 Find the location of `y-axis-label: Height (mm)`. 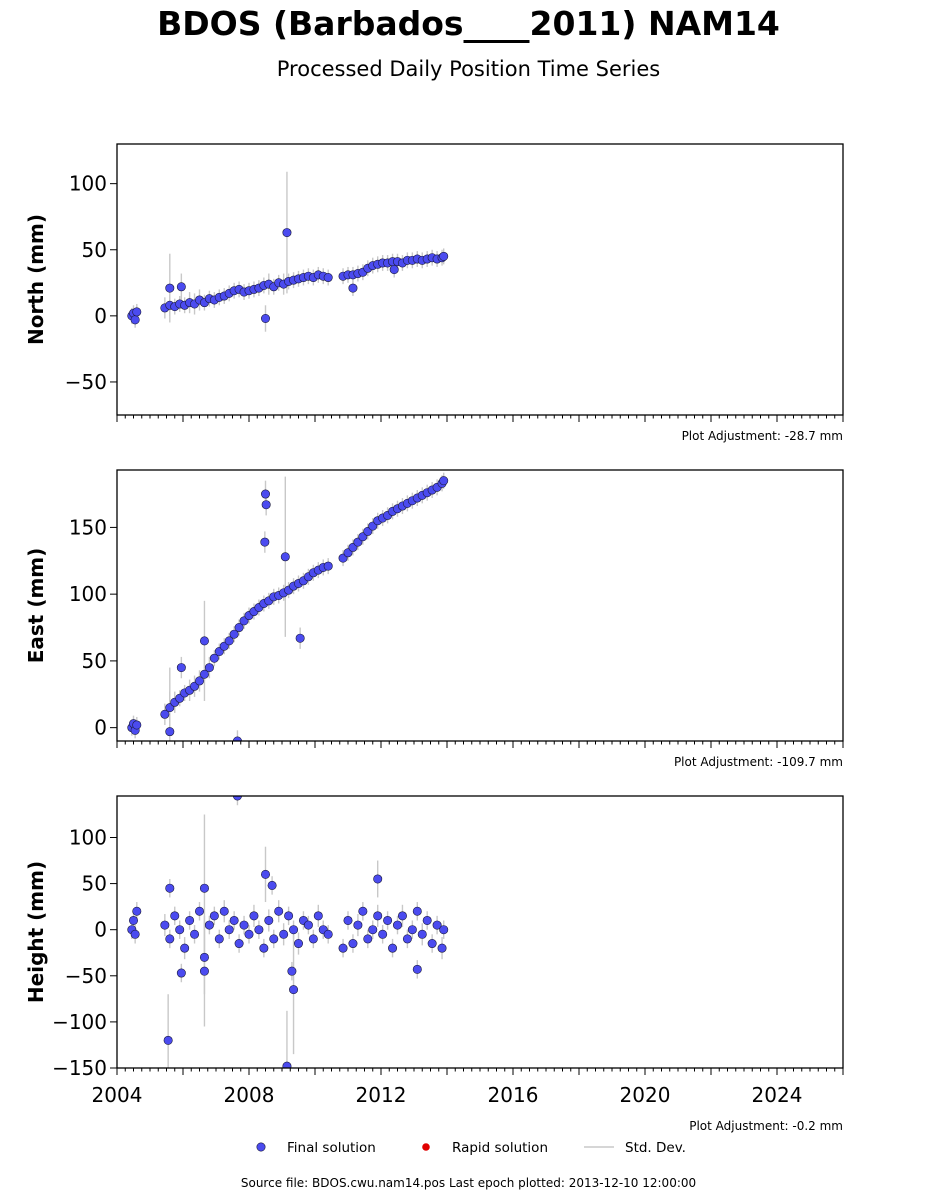

y-axis-label: Height (mm) is located at coordinates (36, 932).